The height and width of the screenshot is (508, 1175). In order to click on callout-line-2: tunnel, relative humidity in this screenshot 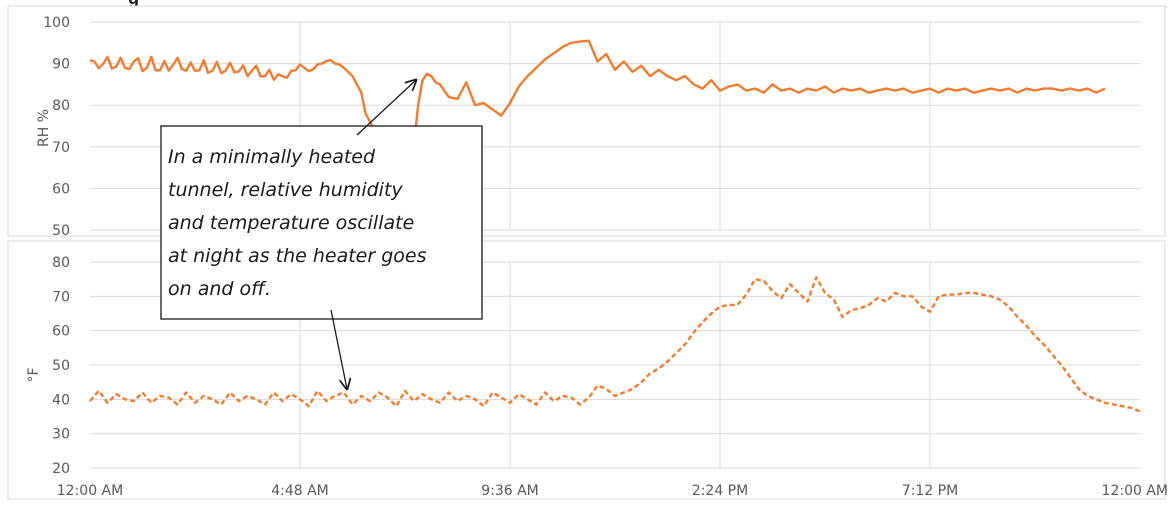, I will do `click(285, 190)`.